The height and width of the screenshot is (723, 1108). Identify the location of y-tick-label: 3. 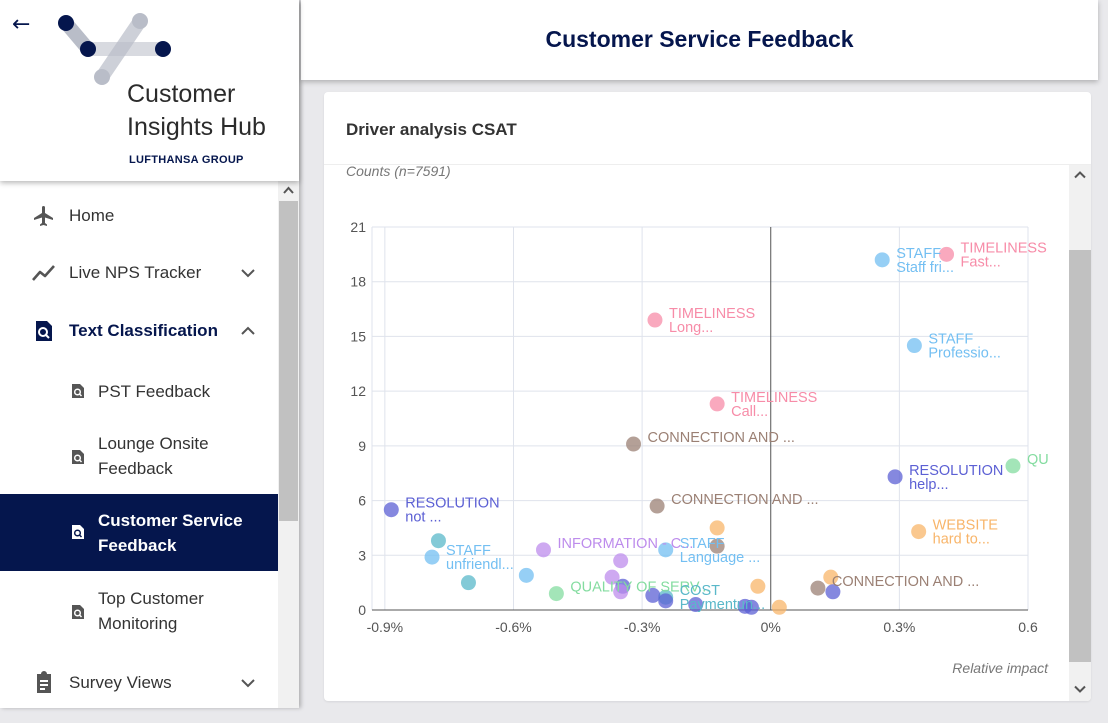
(362, 555).